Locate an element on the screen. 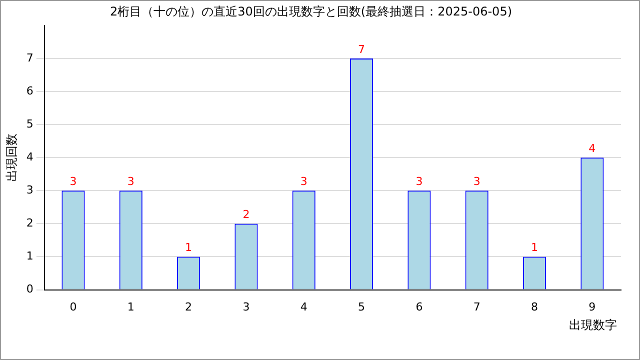 The height and width of the screenshot is (360, 640). x-axis-title: 出現数字 is located at coordinates (593, 325).